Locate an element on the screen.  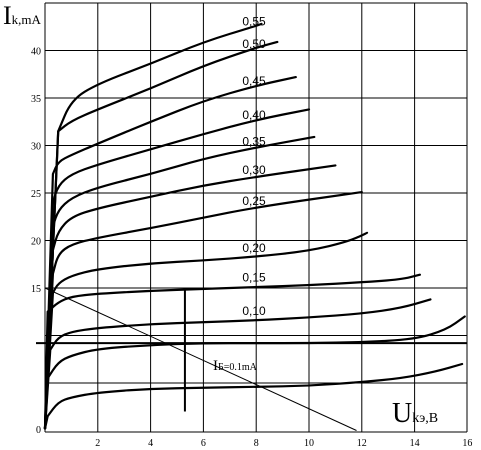
base-current-main: I is located at coordinates (215, 366).